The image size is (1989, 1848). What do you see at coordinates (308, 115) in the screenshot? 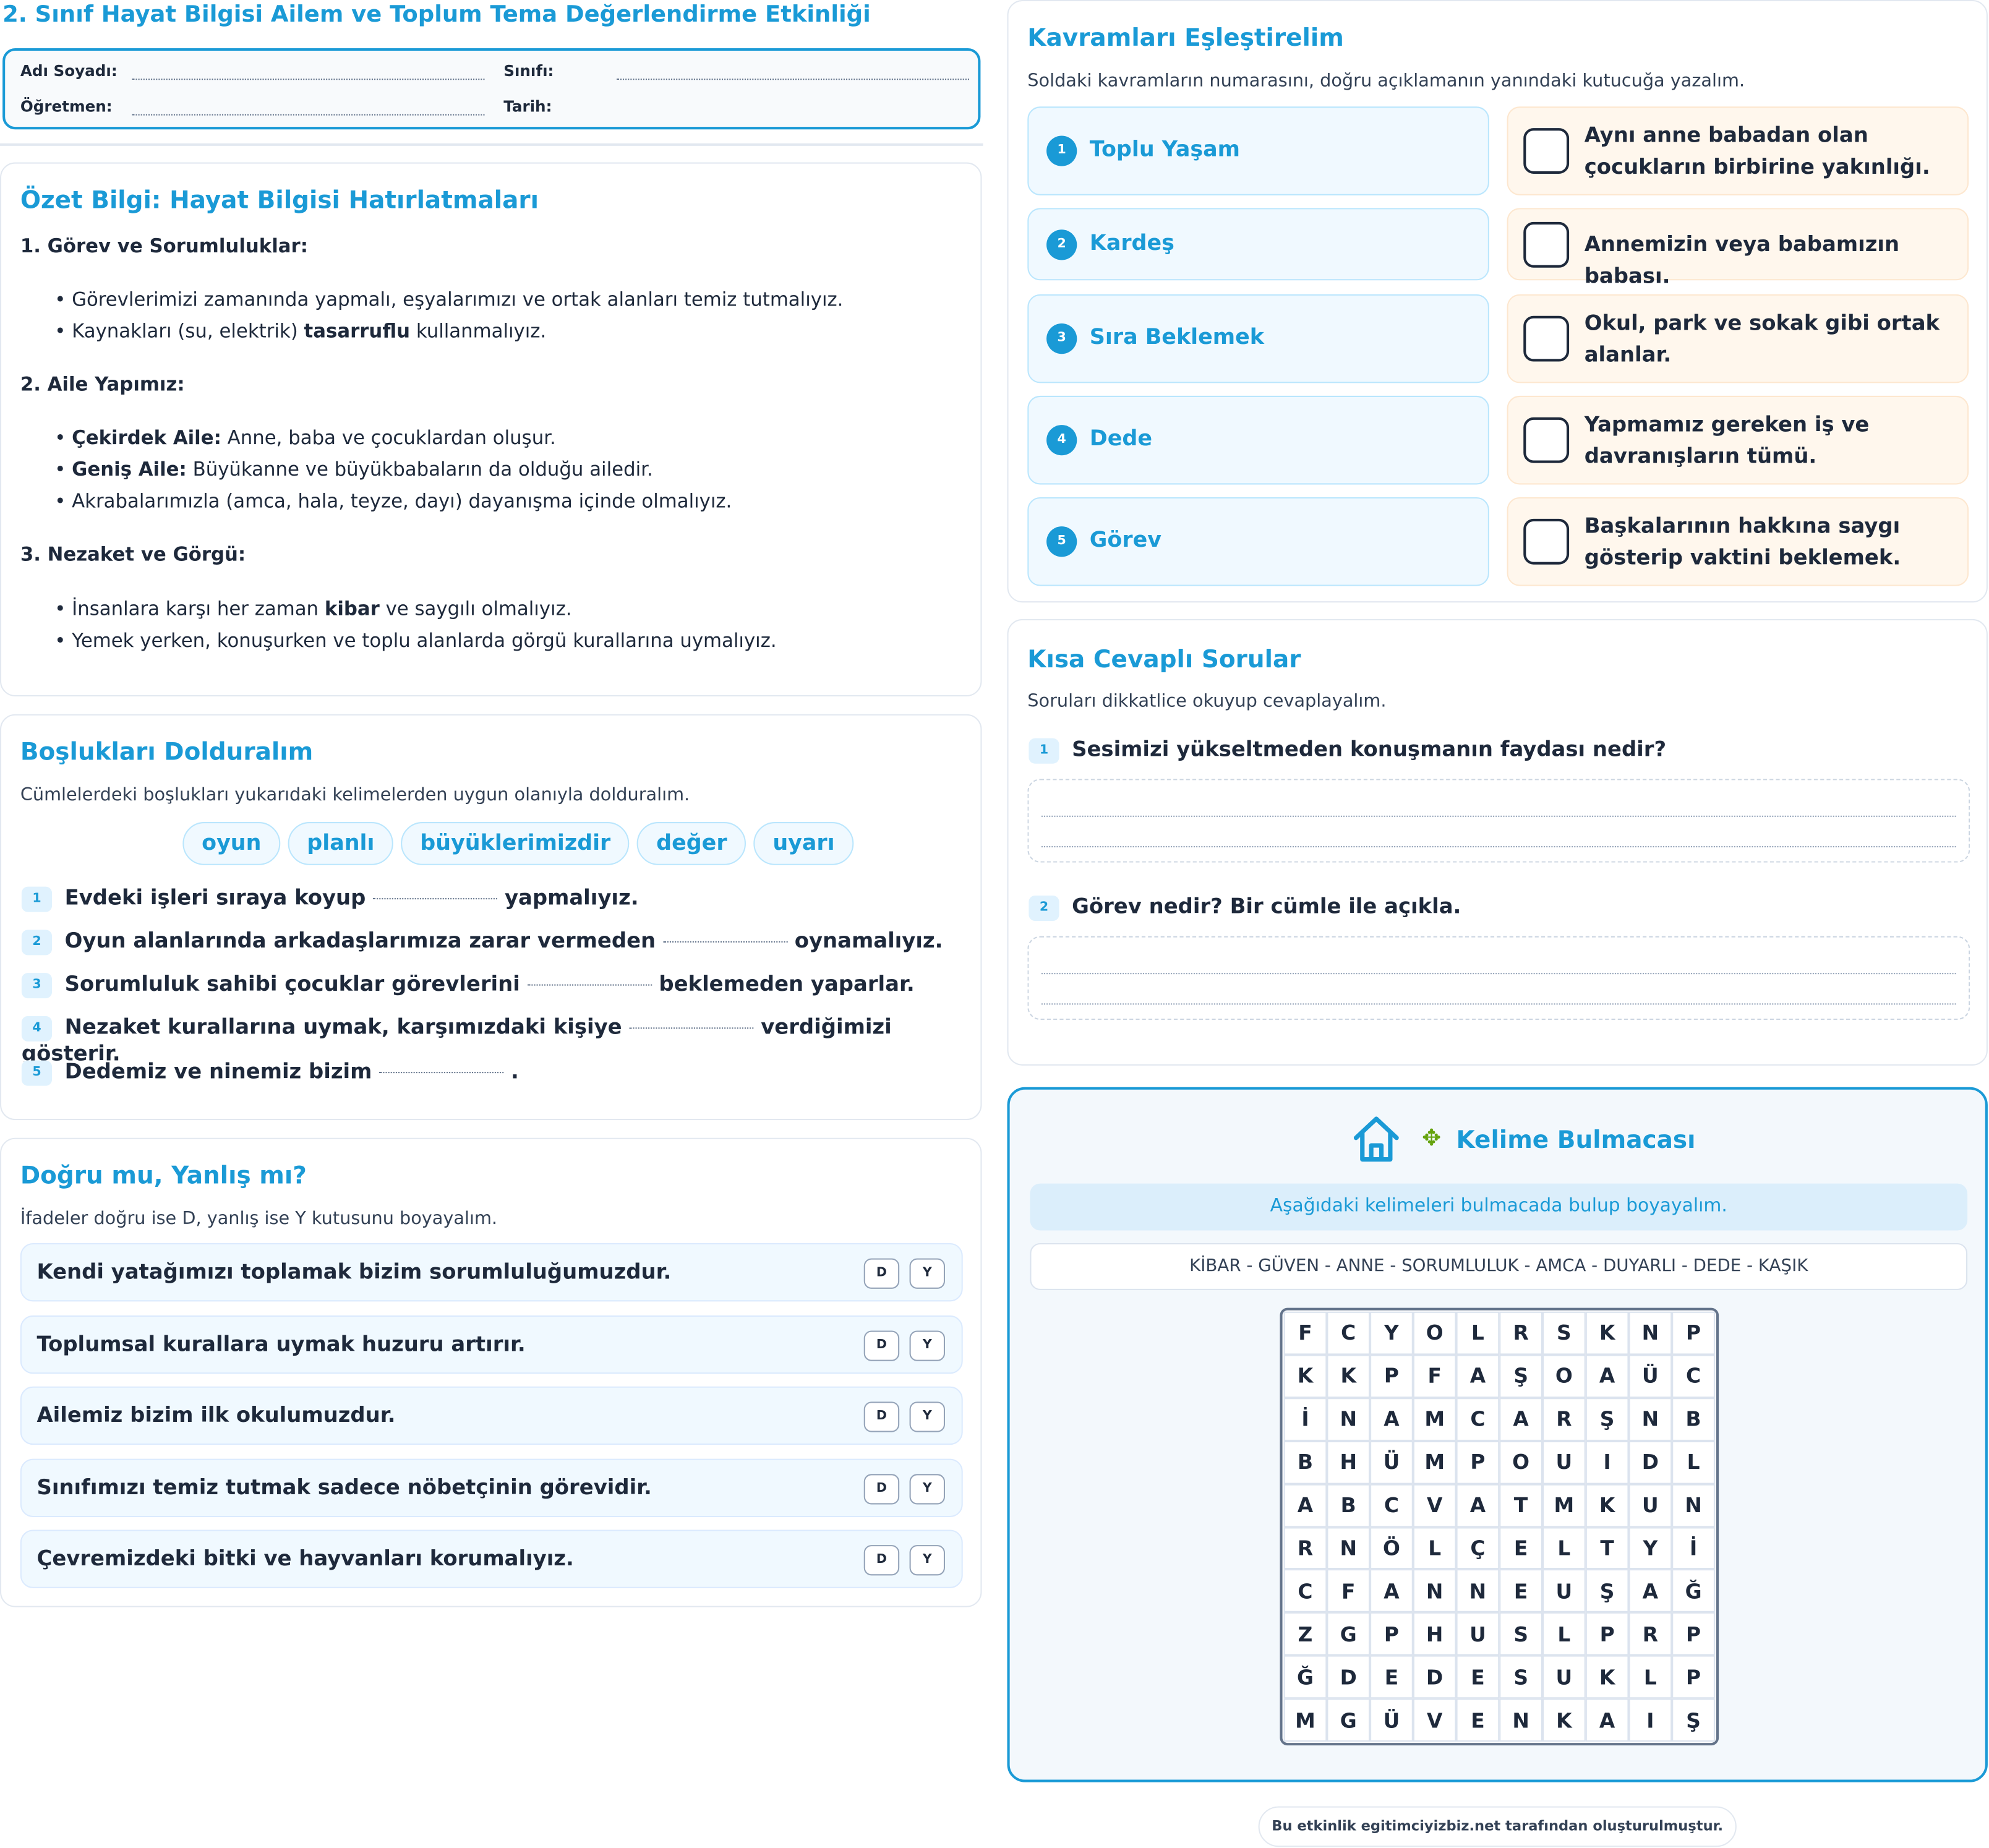
I see `teacher-field` at bounding box center [308, 115].